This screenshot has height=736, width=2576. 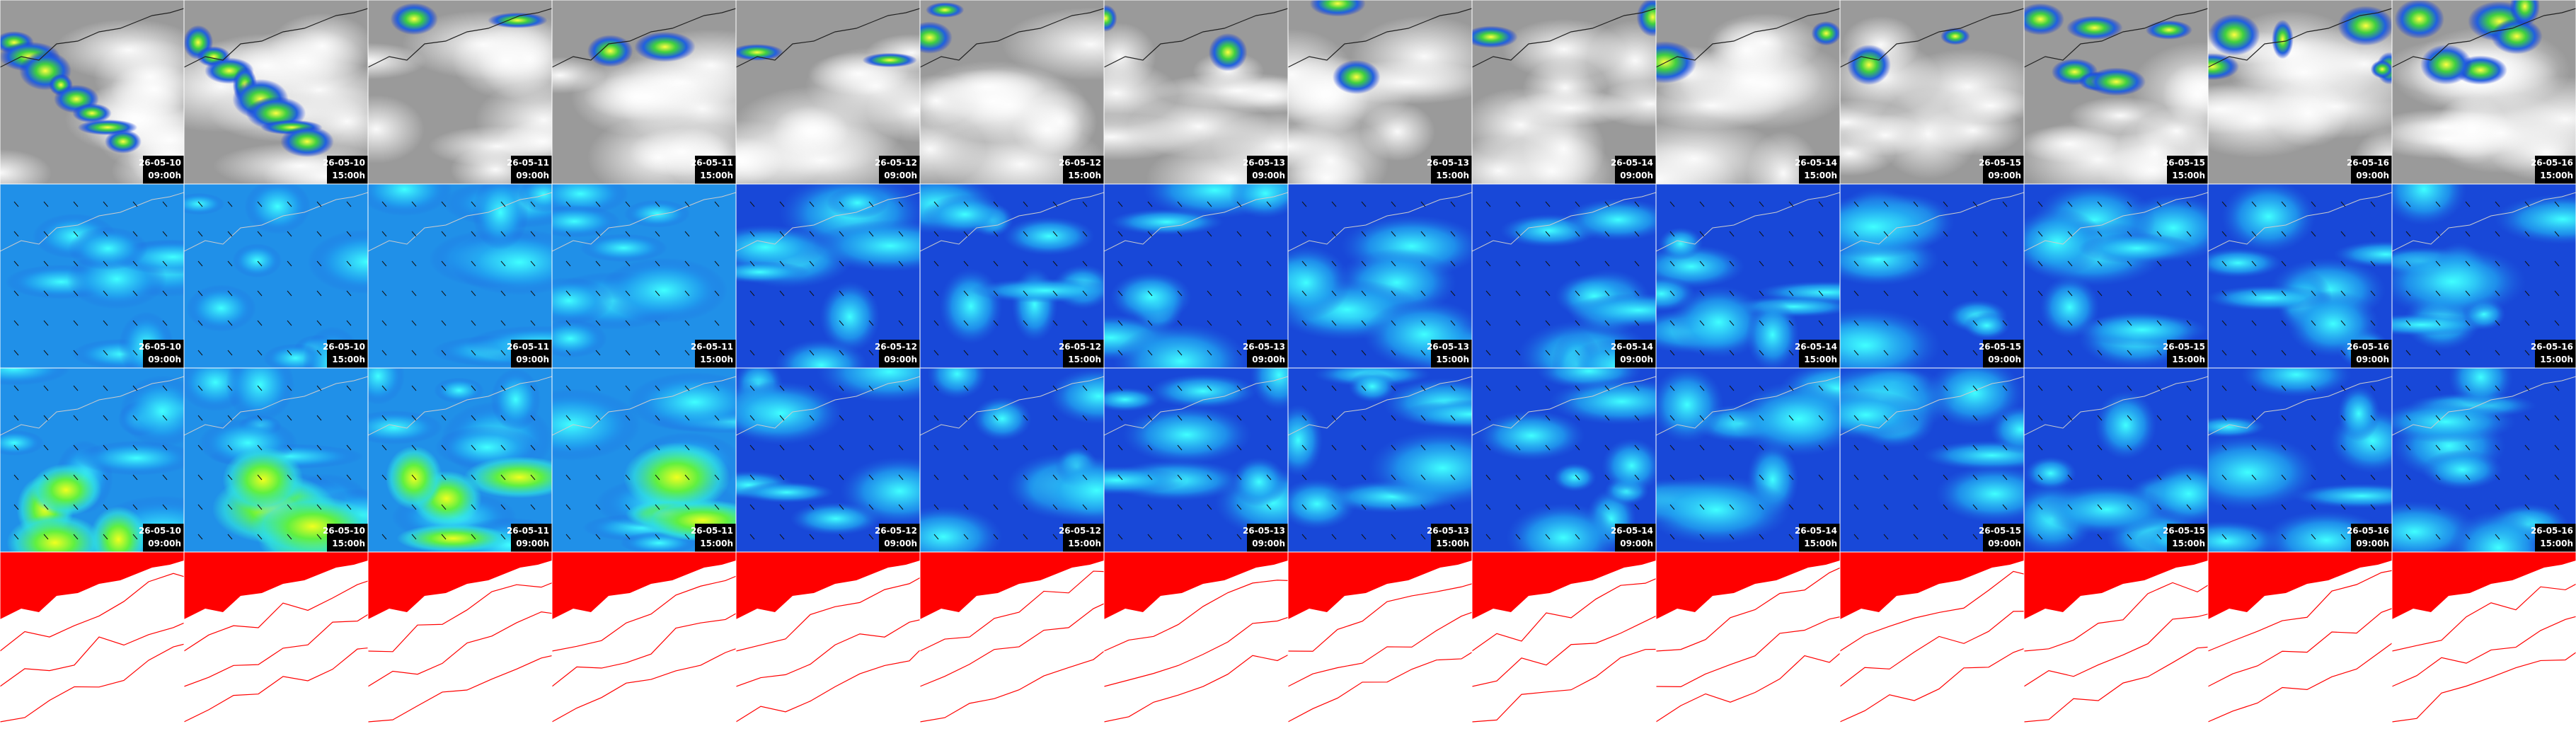 What do you see at coordinates (344, 347) in the screenshot?
I see `date-label: 26-05-10` at bounding box center [344, 347].